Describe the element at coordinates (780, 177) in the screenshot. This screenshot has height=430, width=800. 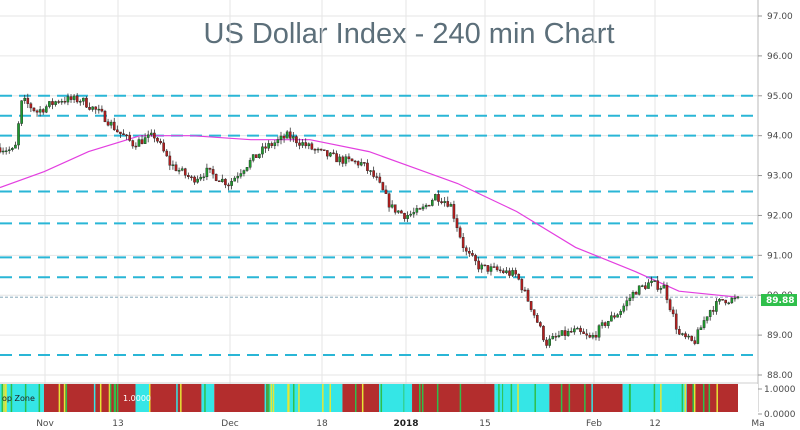
I see `y-tick-label: 93.00` at that location.